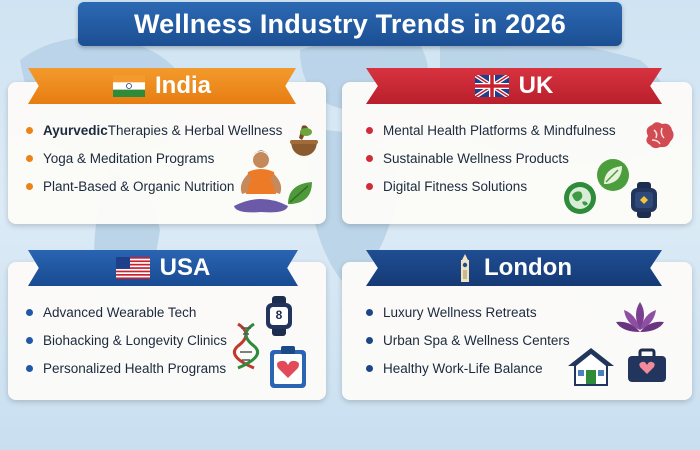 This screenshot has height=450, width=700. I want to click on item-text: Sustainable Wellness Products, so click(476, 158).